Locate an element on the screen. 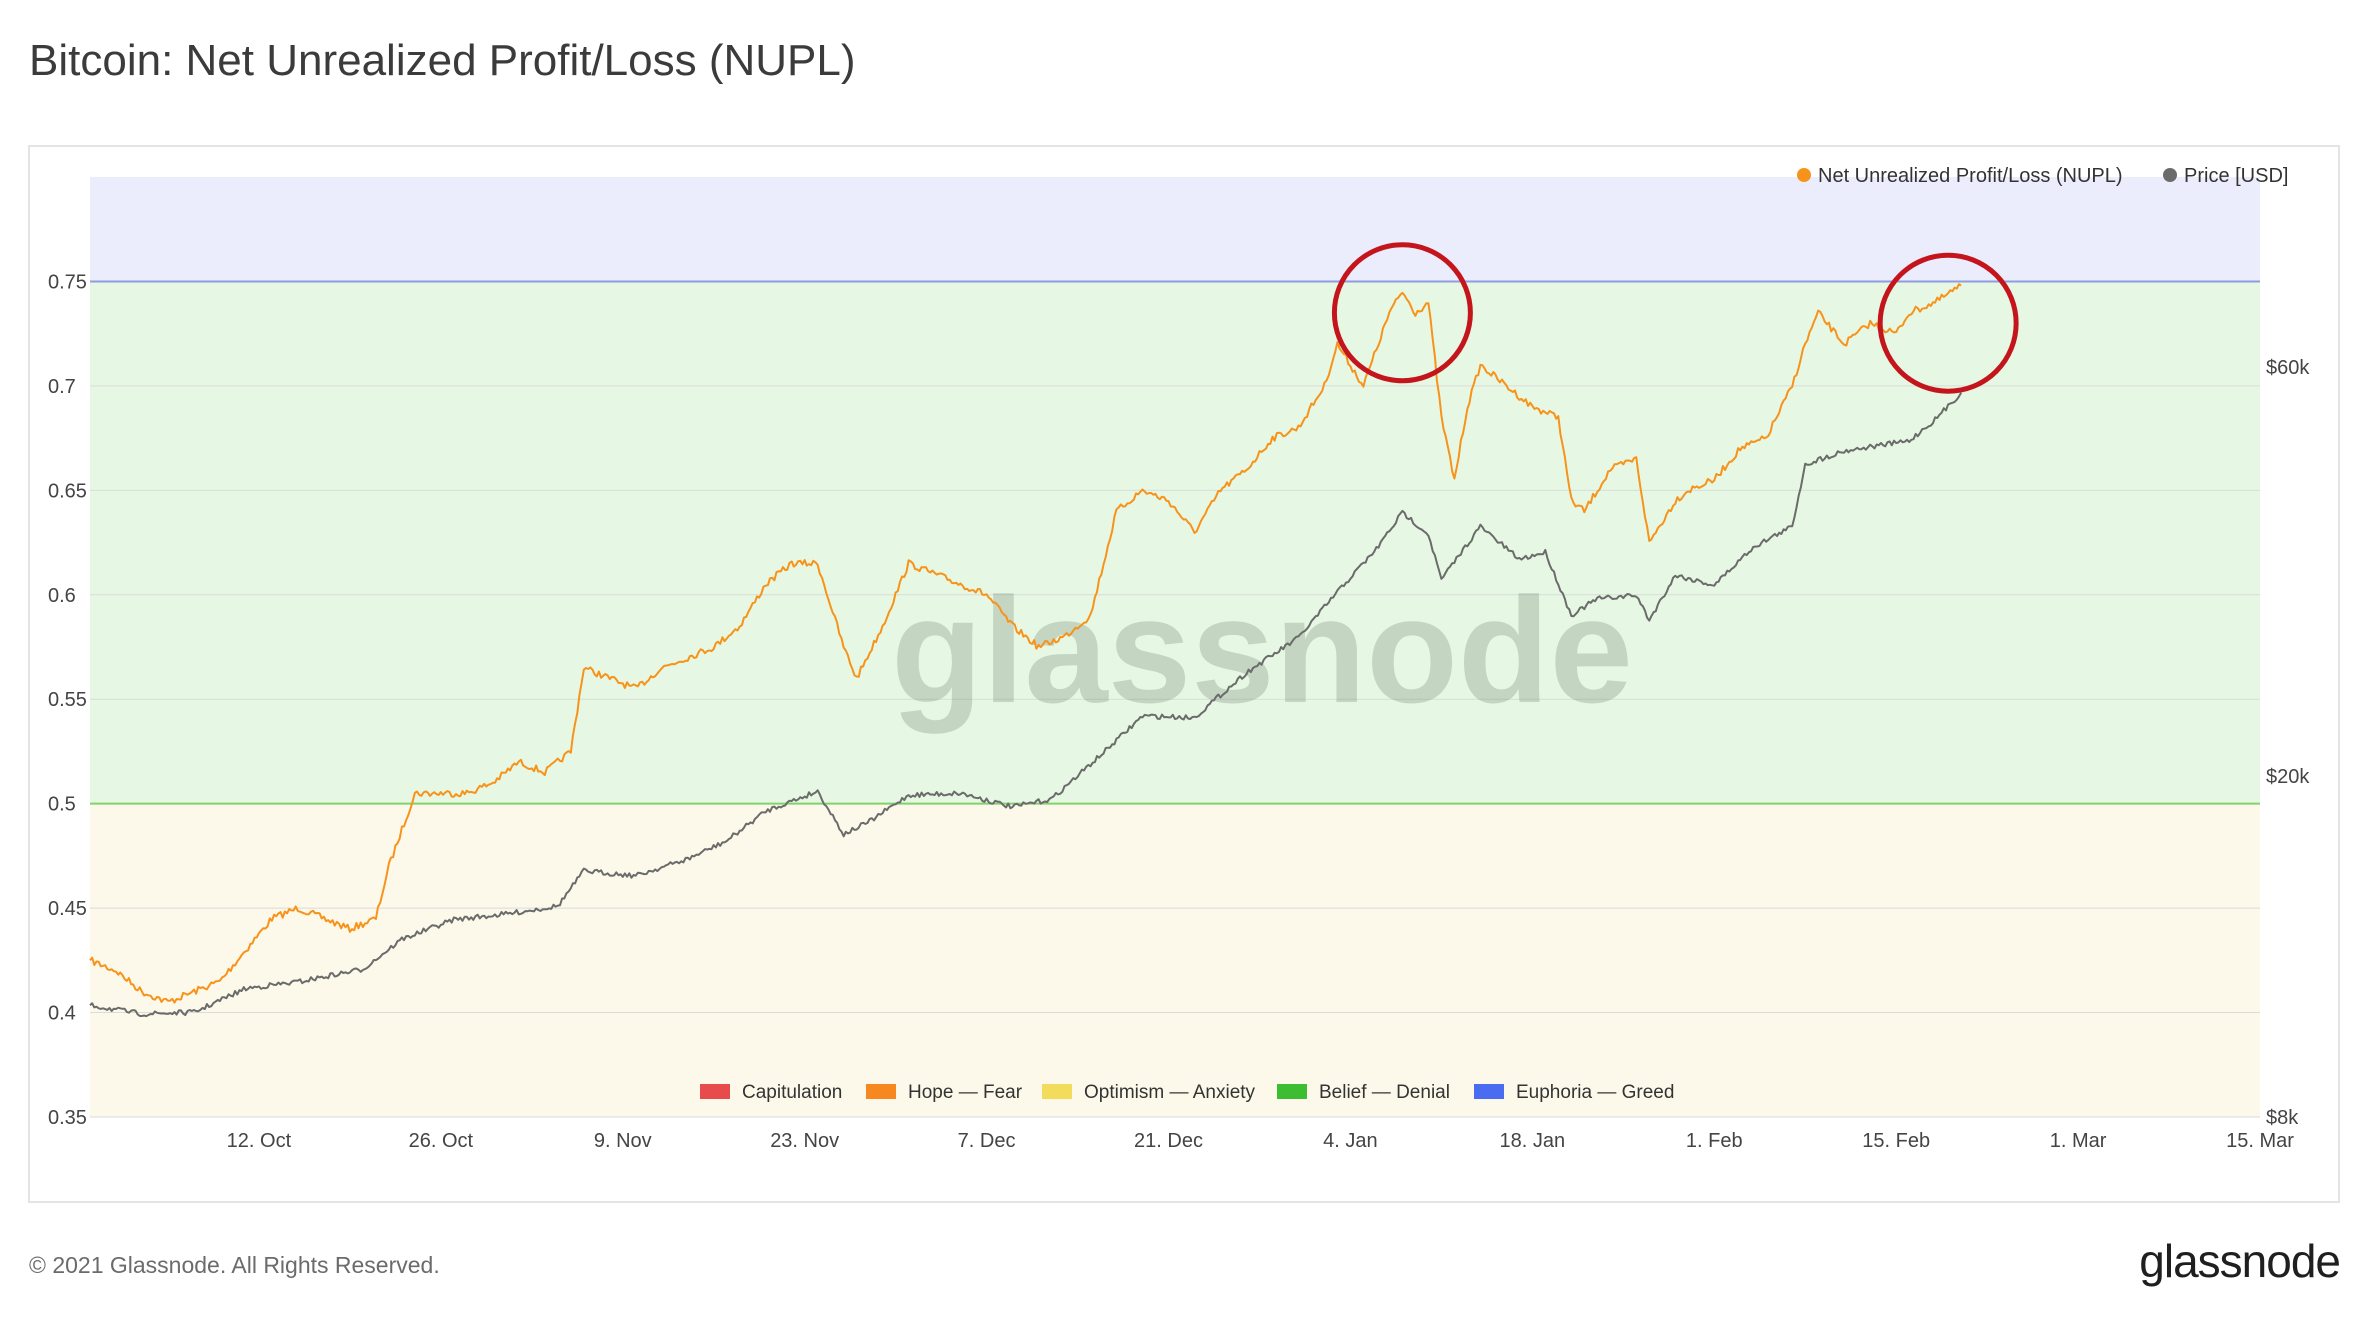 This screenshot has width=2370, height=1322. y-left-tick-label: 0.6 is located at coordinates (62, 596).